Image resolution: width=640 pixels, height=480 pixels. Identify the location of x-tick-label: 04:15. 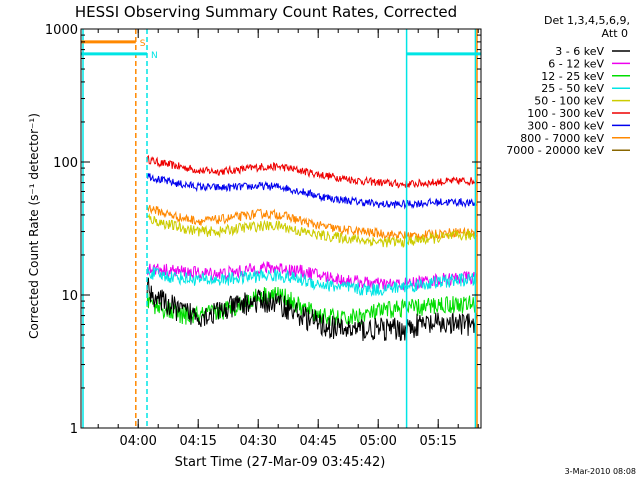
(197, 441).